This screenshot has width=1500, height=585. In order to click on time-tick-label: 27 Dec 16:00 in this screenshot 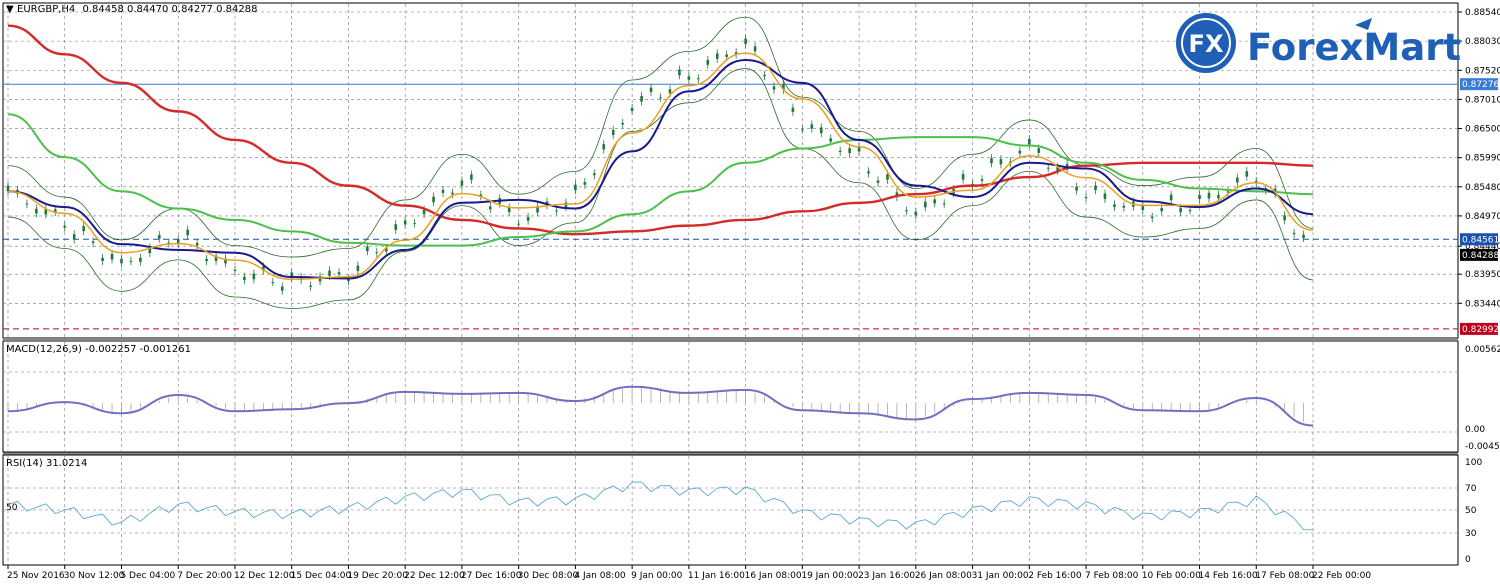, I will do `click(491, 576)`.